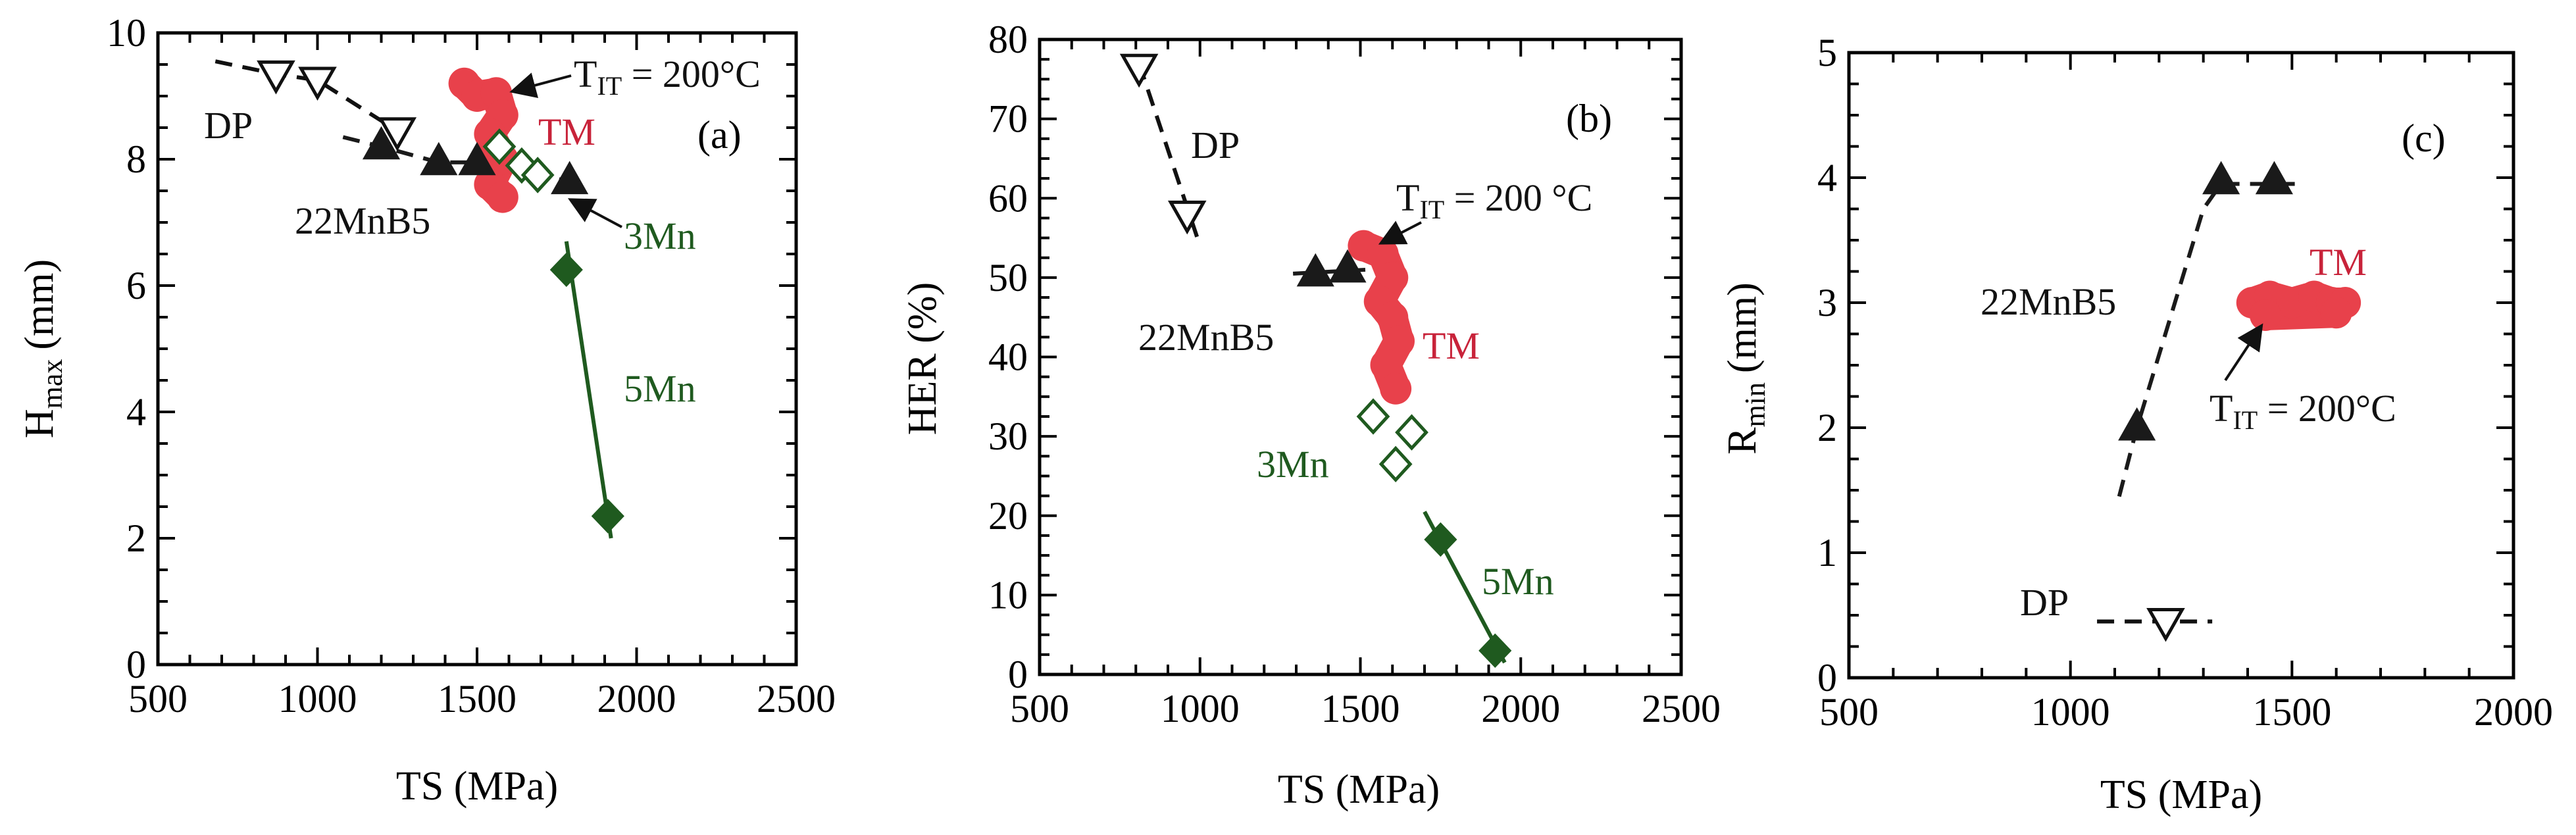 The height and width of the screenshot is (835, 2576). Describe the element at coordinates (2424, 138) in the screenshot. I see `panel-label: (c)` at that location.